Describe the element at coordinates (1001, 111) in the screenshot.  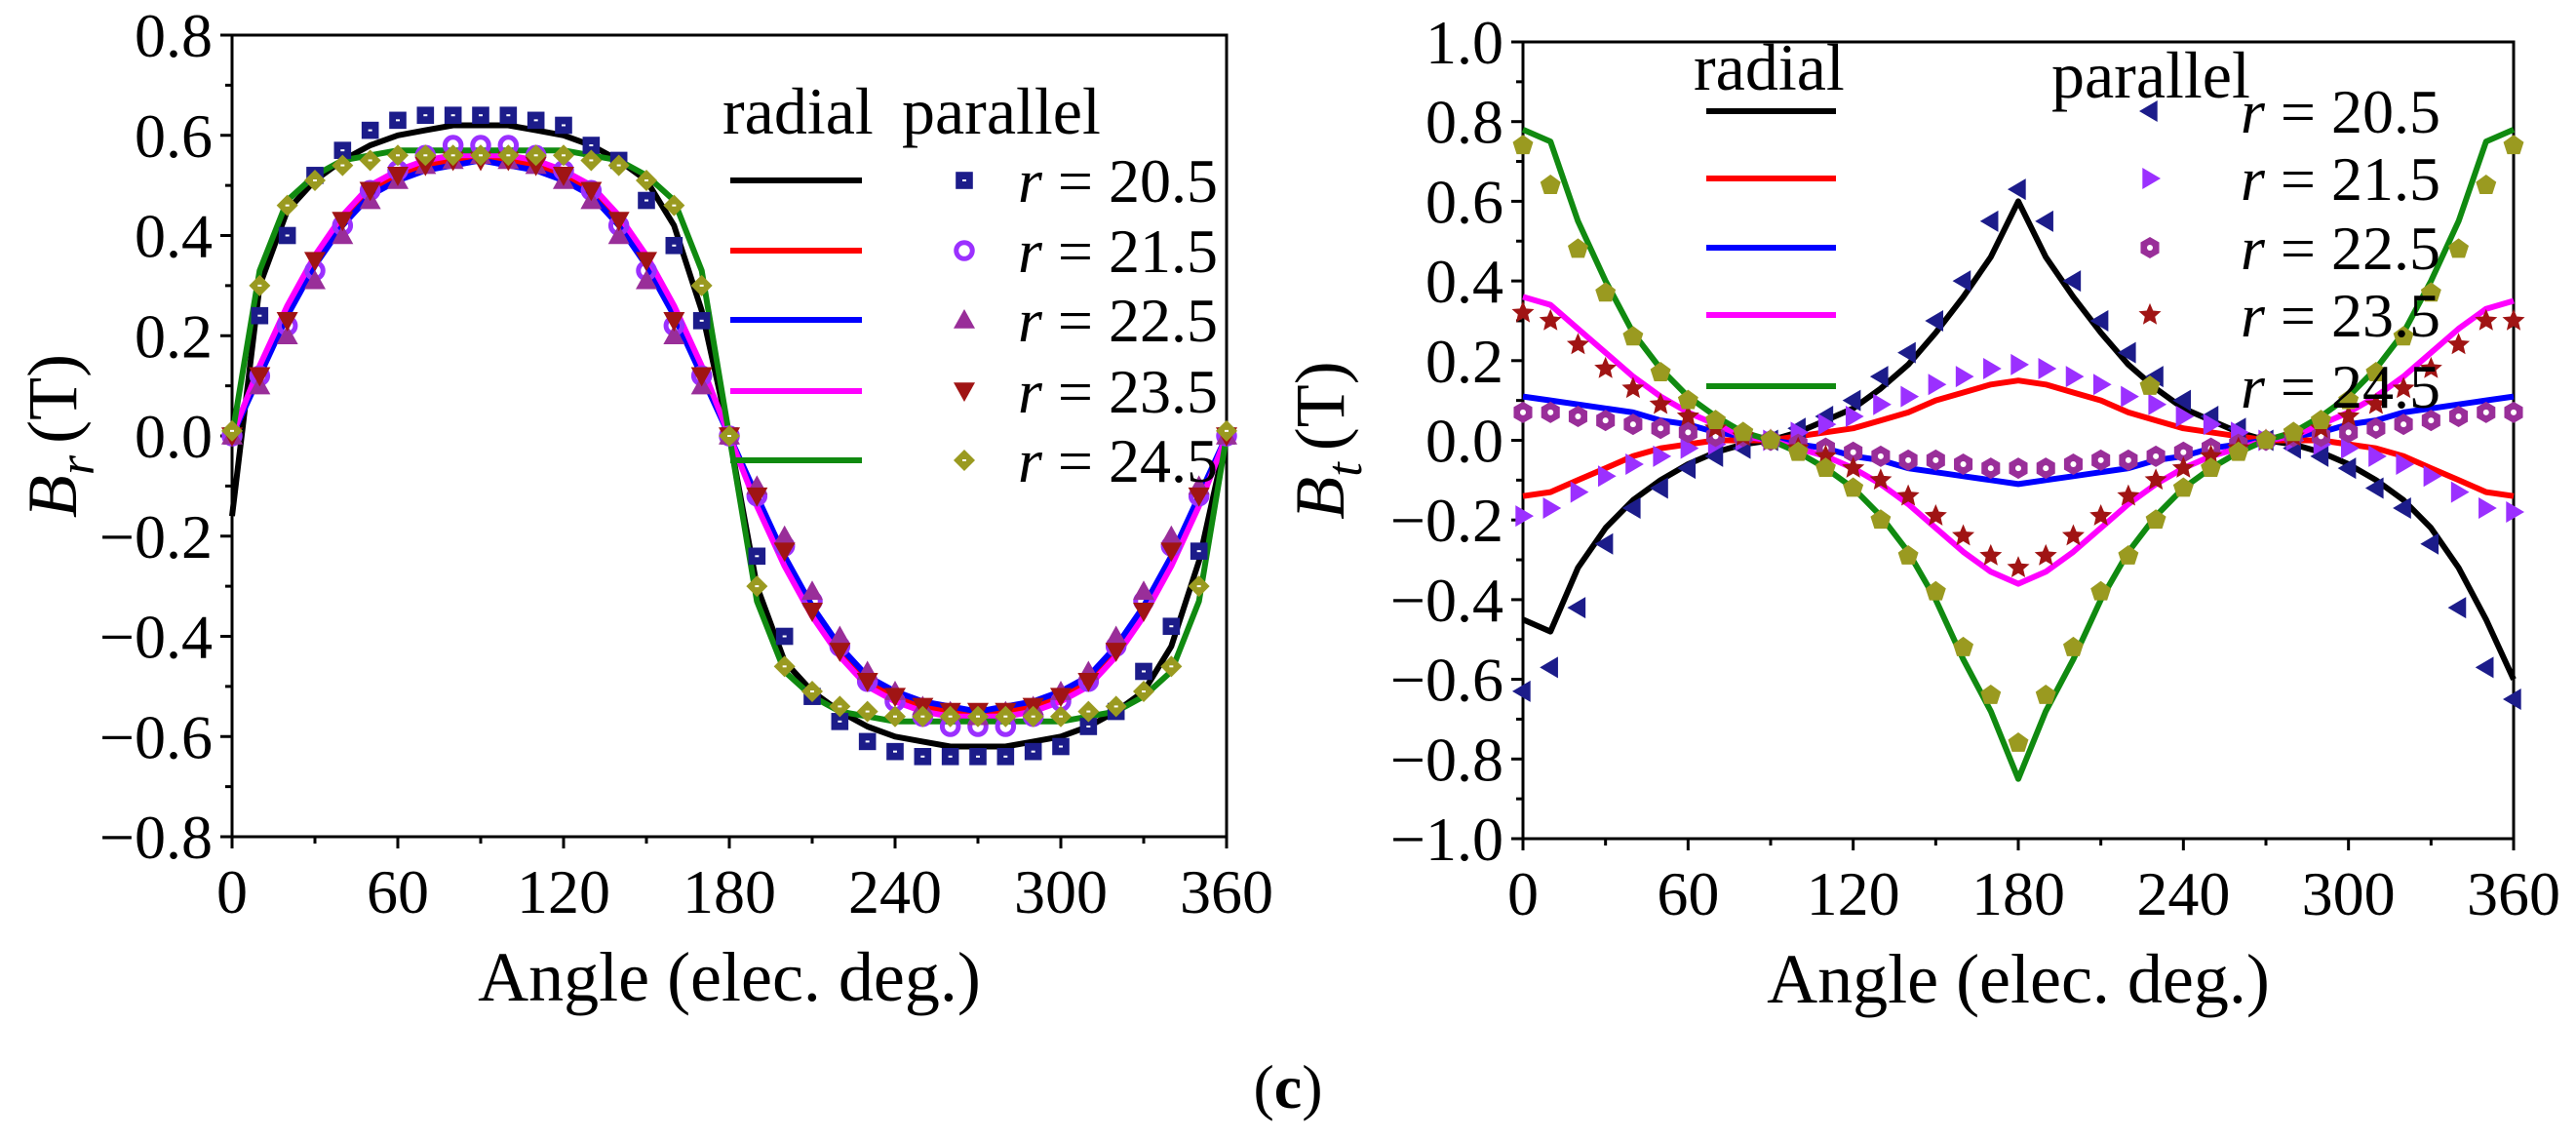
I see `legend-parallel-header: parallel` at that location.